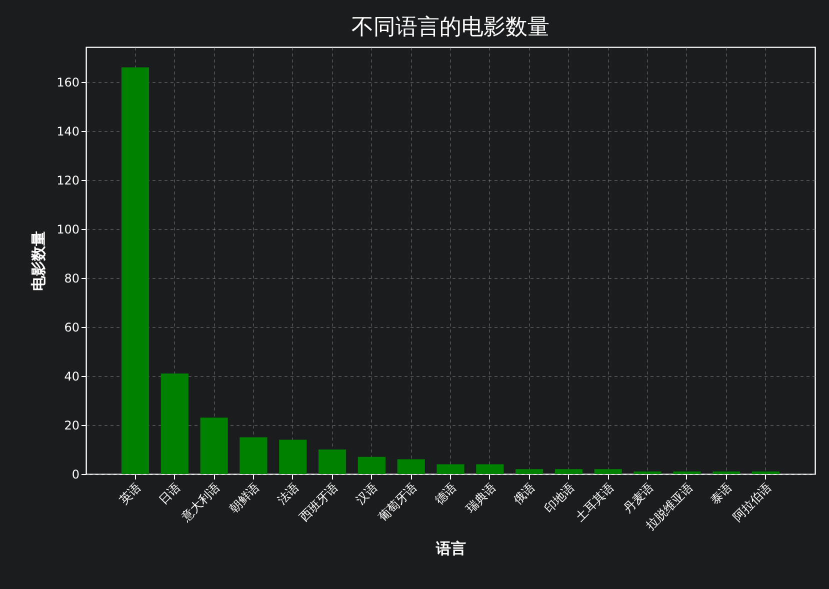 The image size is (829, 589). I want to click on y-tick-label: 120, so click(68, 181).